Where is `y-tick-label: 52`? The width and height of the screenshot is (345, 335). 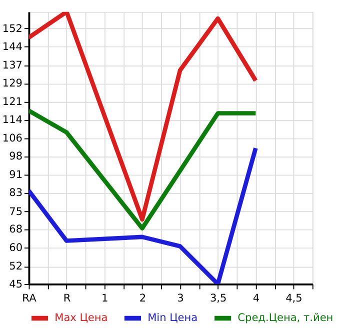 y-tick-label: 52 is located at coordinates (16, 266).